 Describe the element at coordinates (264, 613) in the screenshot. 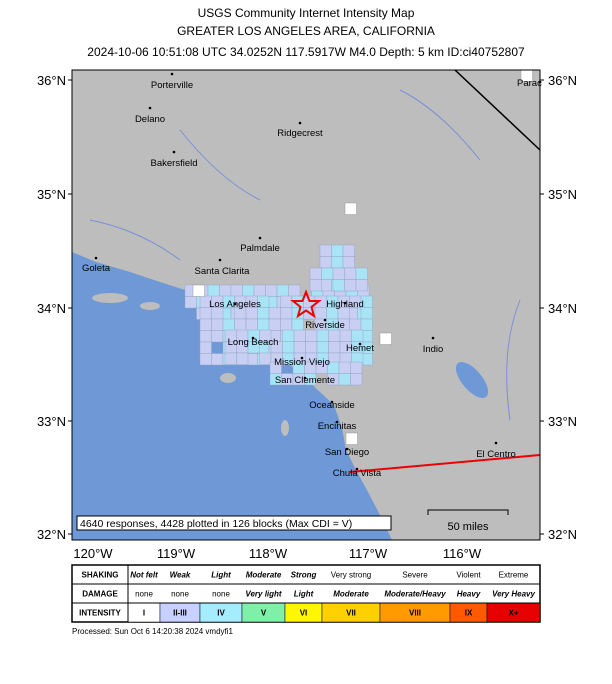

I see `legend-intensity: V` at that location.